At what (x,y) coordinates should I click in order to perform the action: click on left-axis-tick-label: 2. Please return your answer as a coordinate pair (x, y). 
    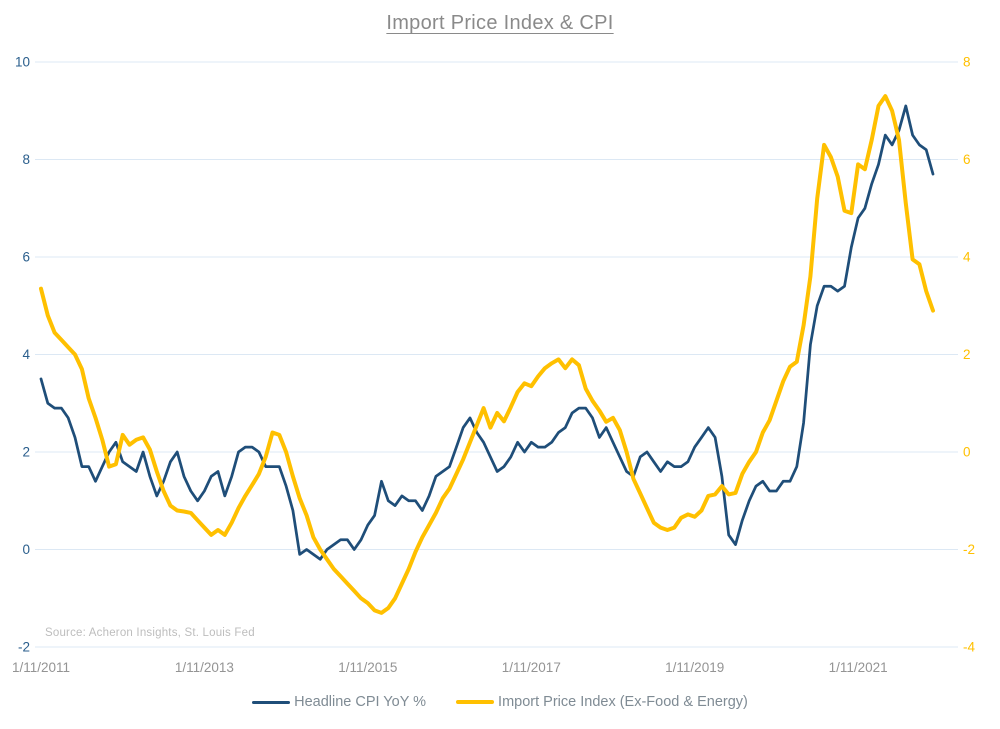
    Looking at the image, I should click on (26, 452).